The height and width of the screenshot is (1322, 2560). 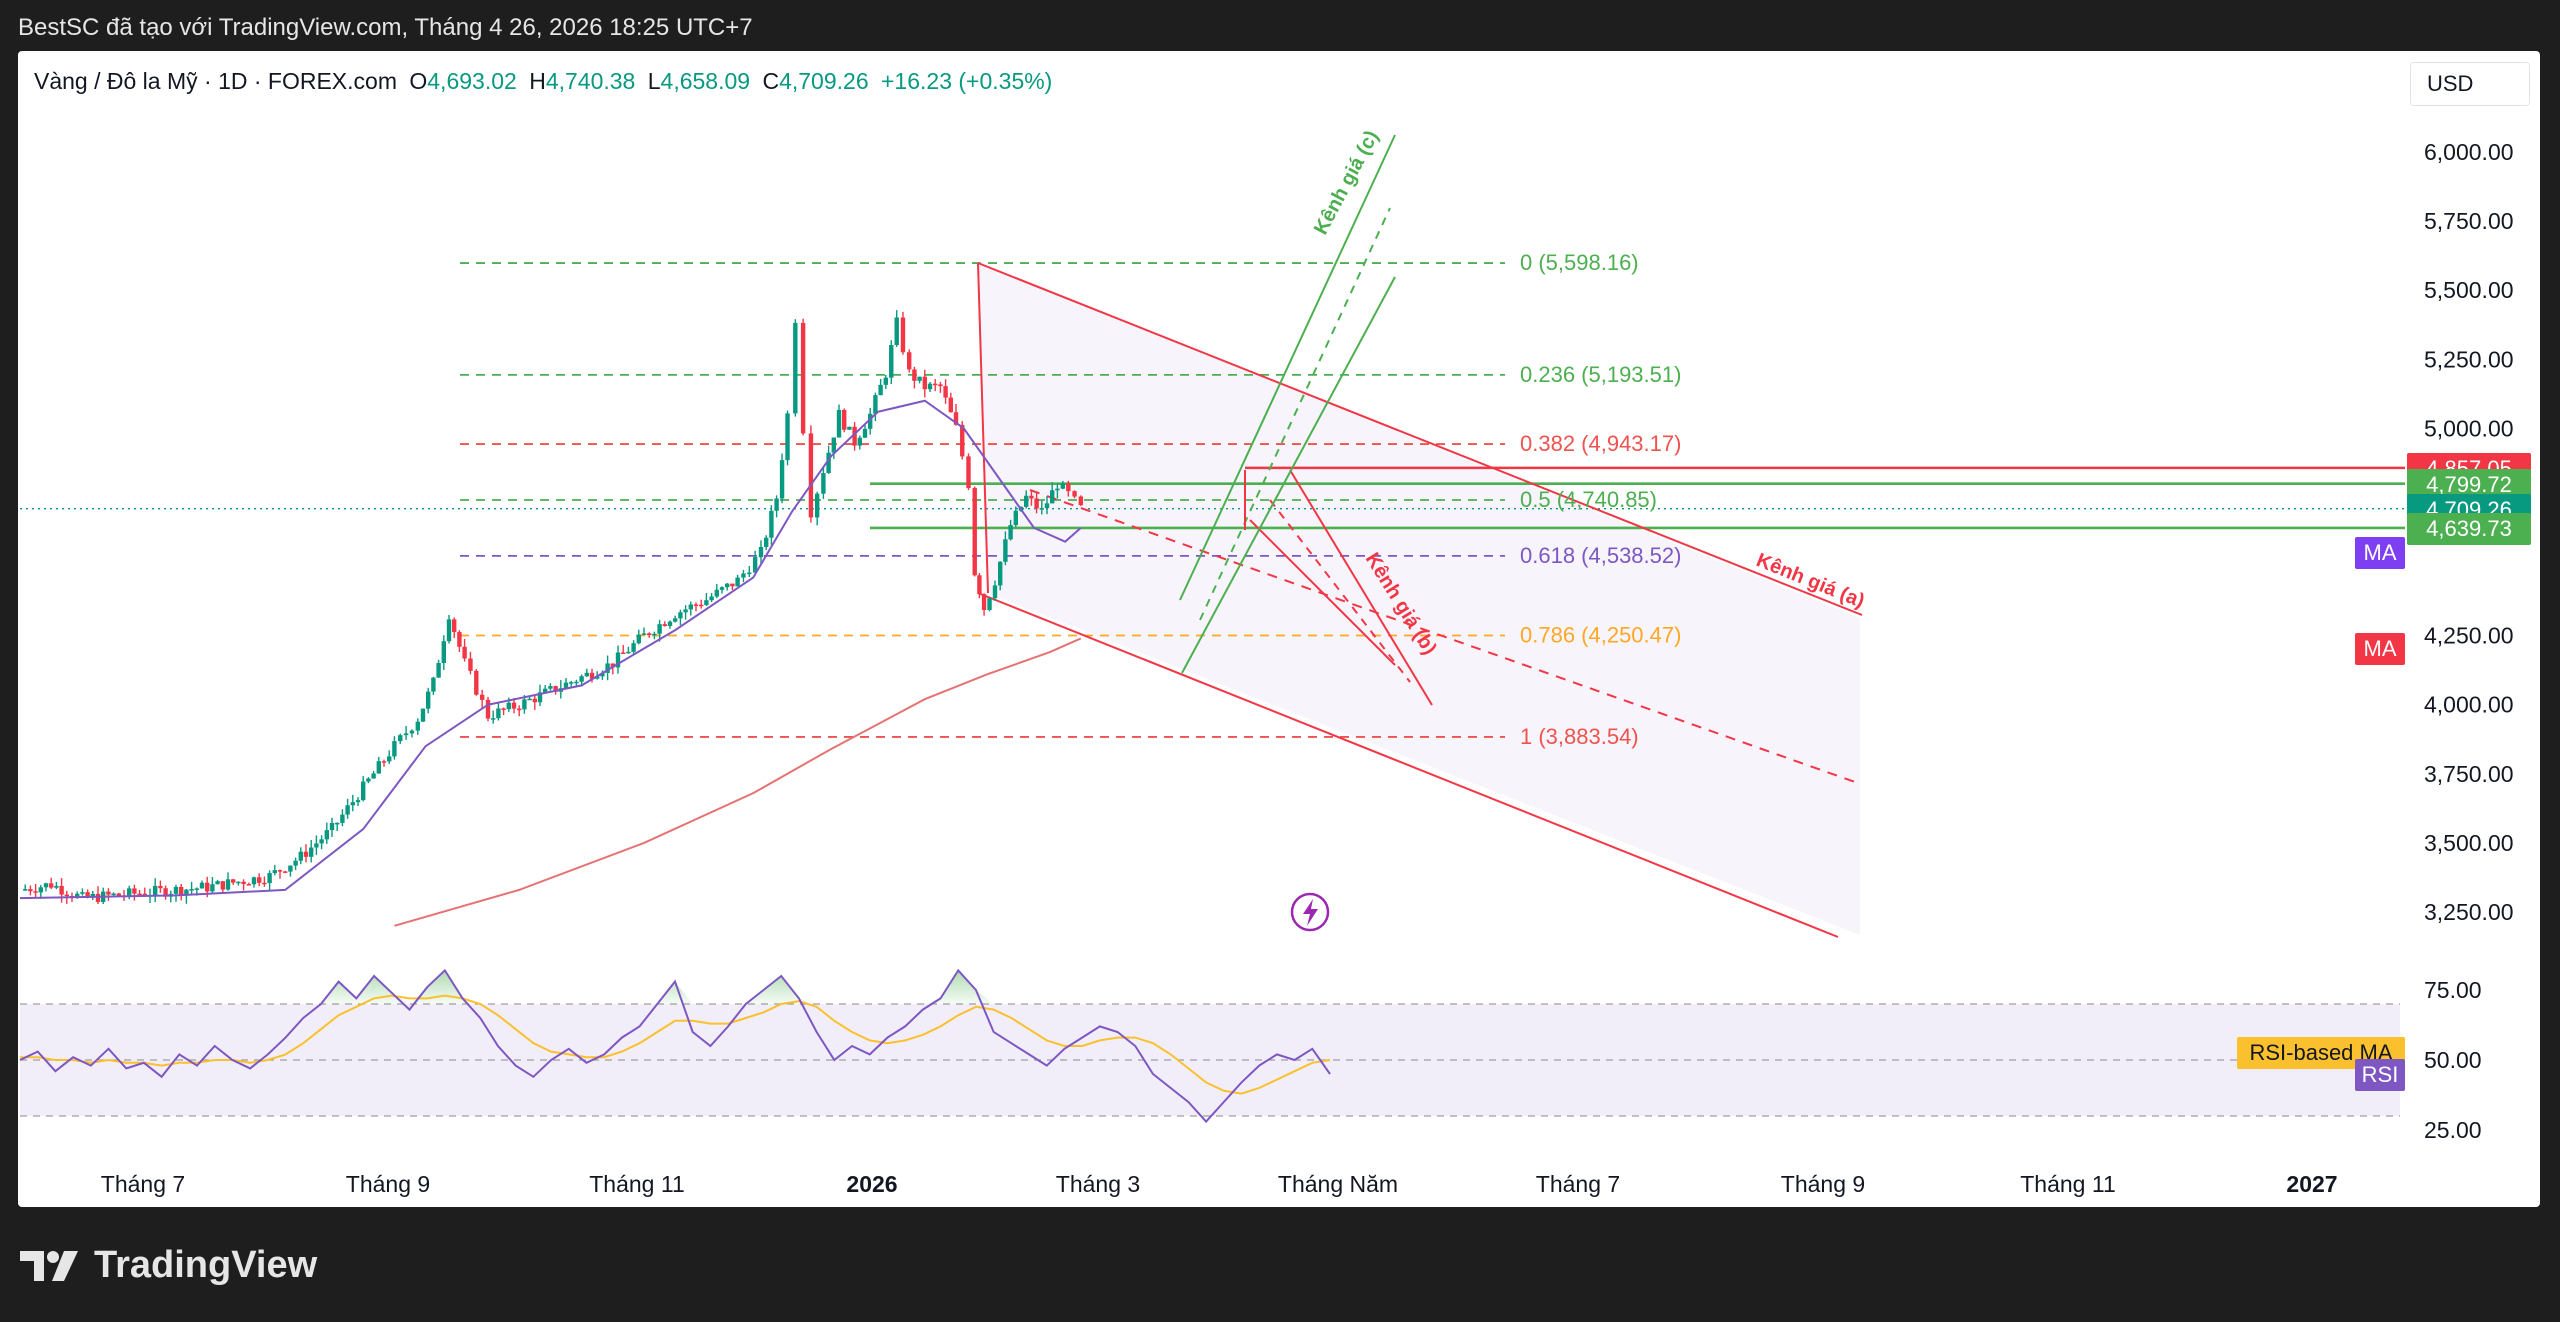 What do you see at coordinates (418, 81) in the screenshot?
I see `open-label: O` at bounding box center [418, 81].